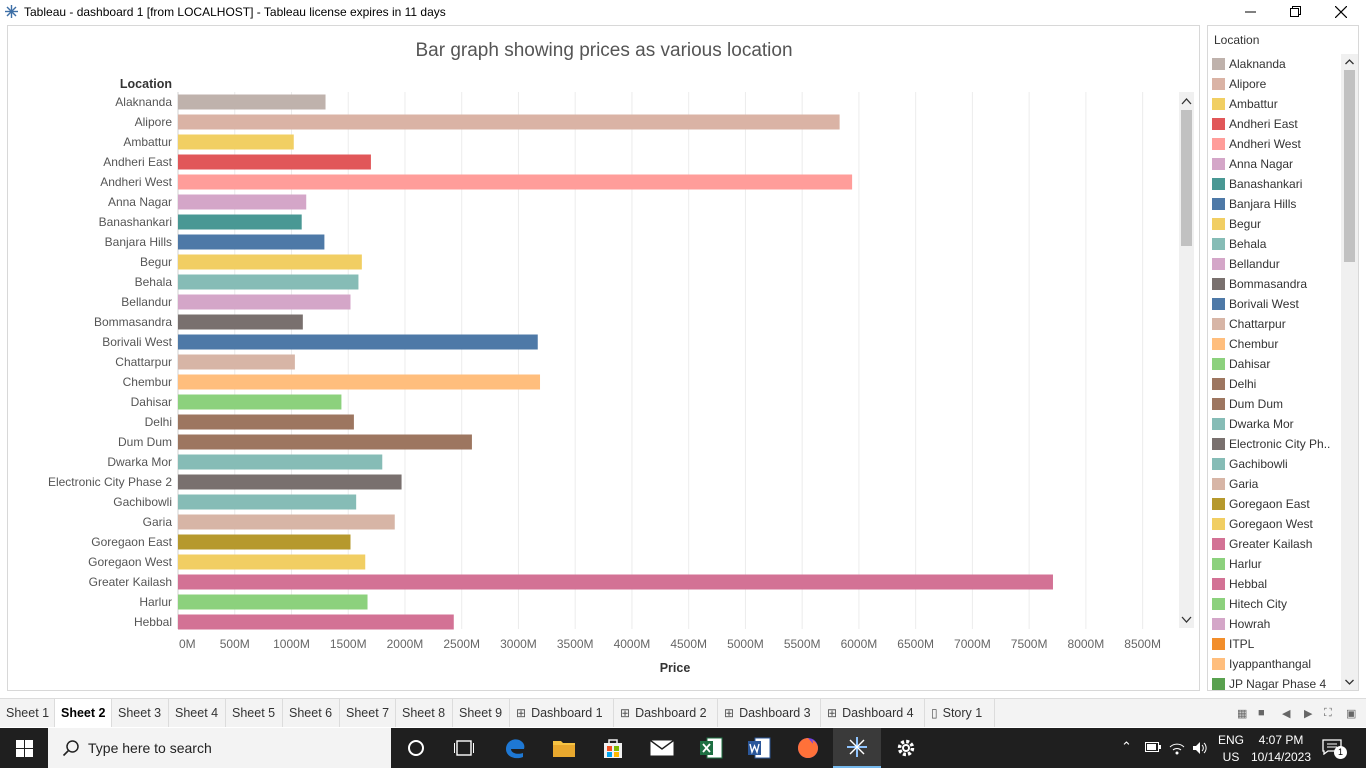 This screenshot has height=768, width=1366. Describe the element at coordinates (368, 713) in the screenshot. I see `tab-sheet-7: Sheet 7` at that location.